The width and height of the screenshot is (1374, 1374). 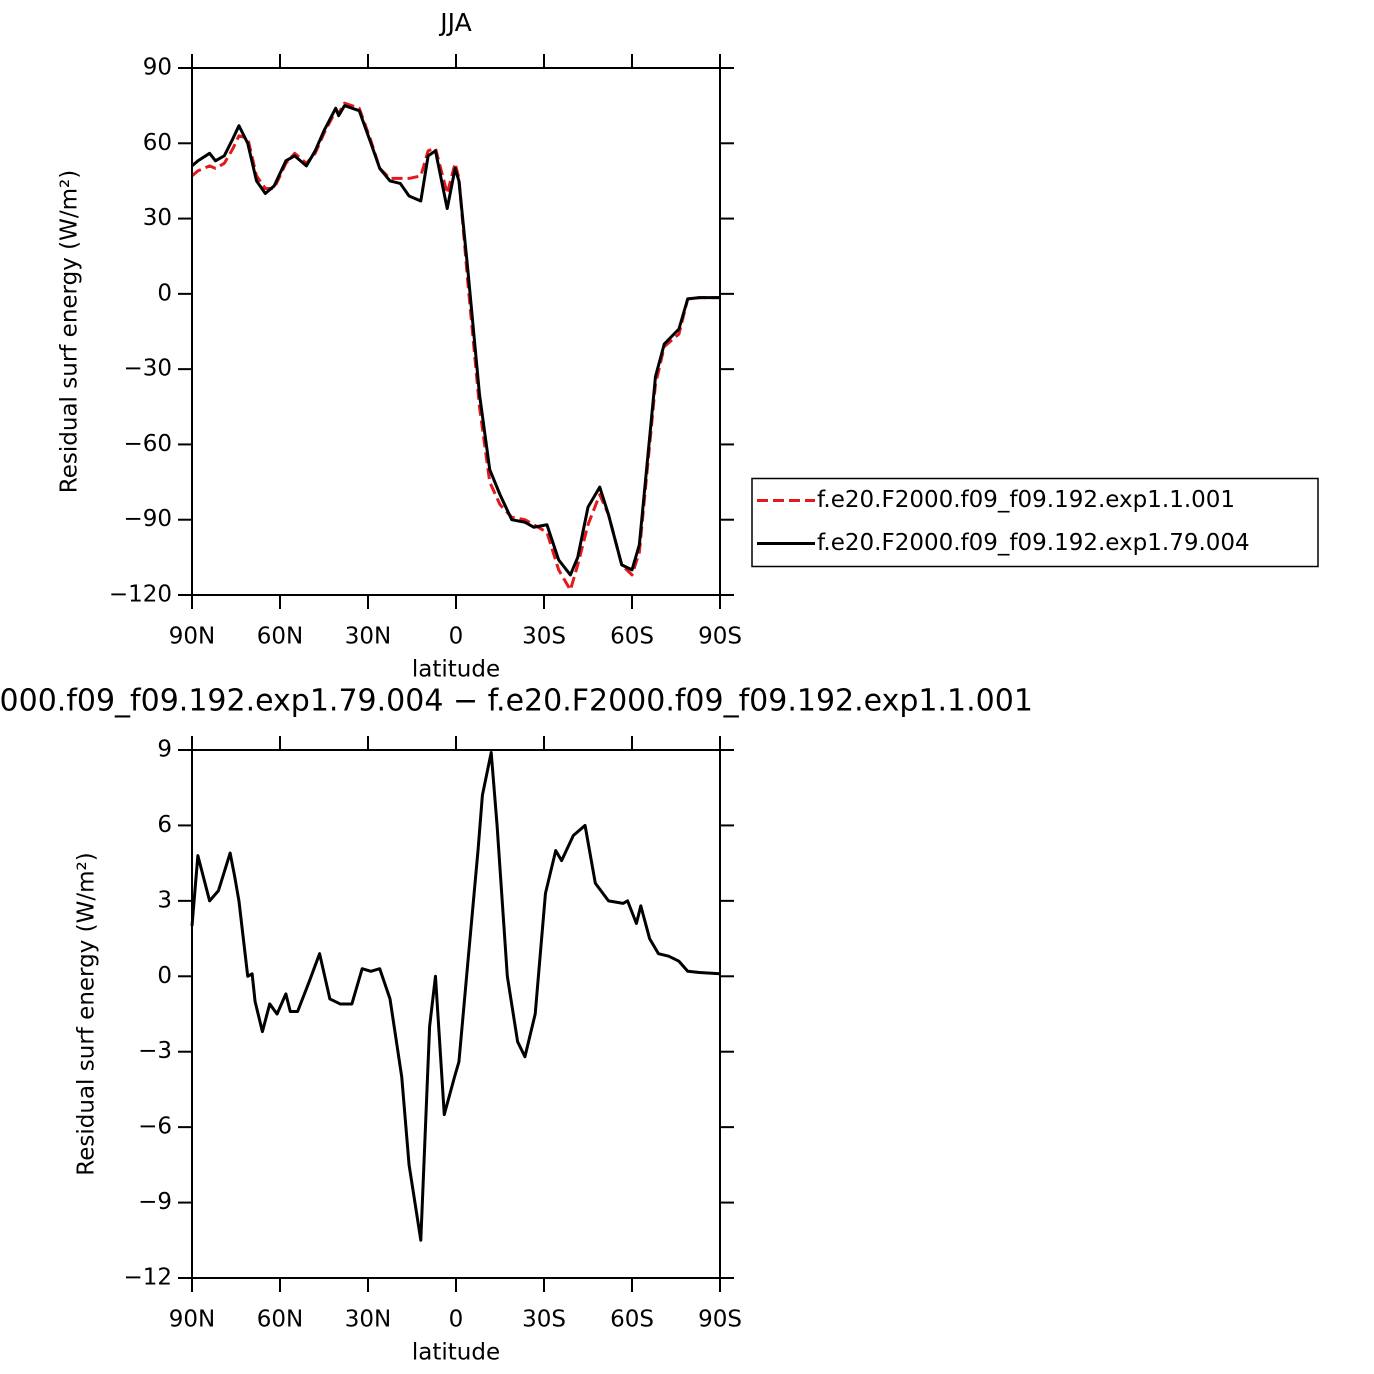 What do you see at coordinates (164, 900) in the screenshot?
I see `y-tick-label: 3` at bounding box center [164, 900].